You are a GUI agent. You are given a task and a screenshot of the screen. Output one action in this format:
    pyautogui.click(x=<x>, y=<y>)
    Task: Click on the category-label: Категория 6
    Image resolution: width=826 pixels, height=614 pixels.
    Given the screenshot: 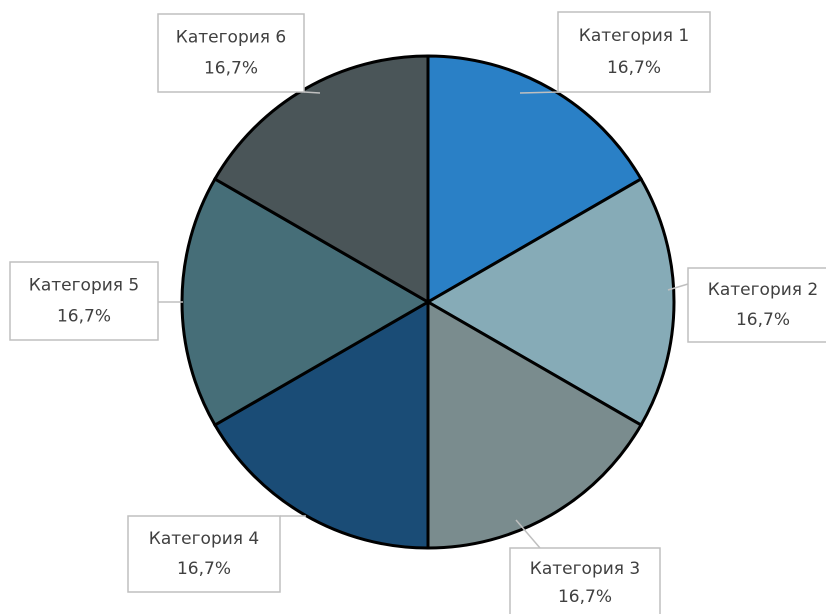 What is the action you would take?
    pyautogui.click(x=231, y=37)
    